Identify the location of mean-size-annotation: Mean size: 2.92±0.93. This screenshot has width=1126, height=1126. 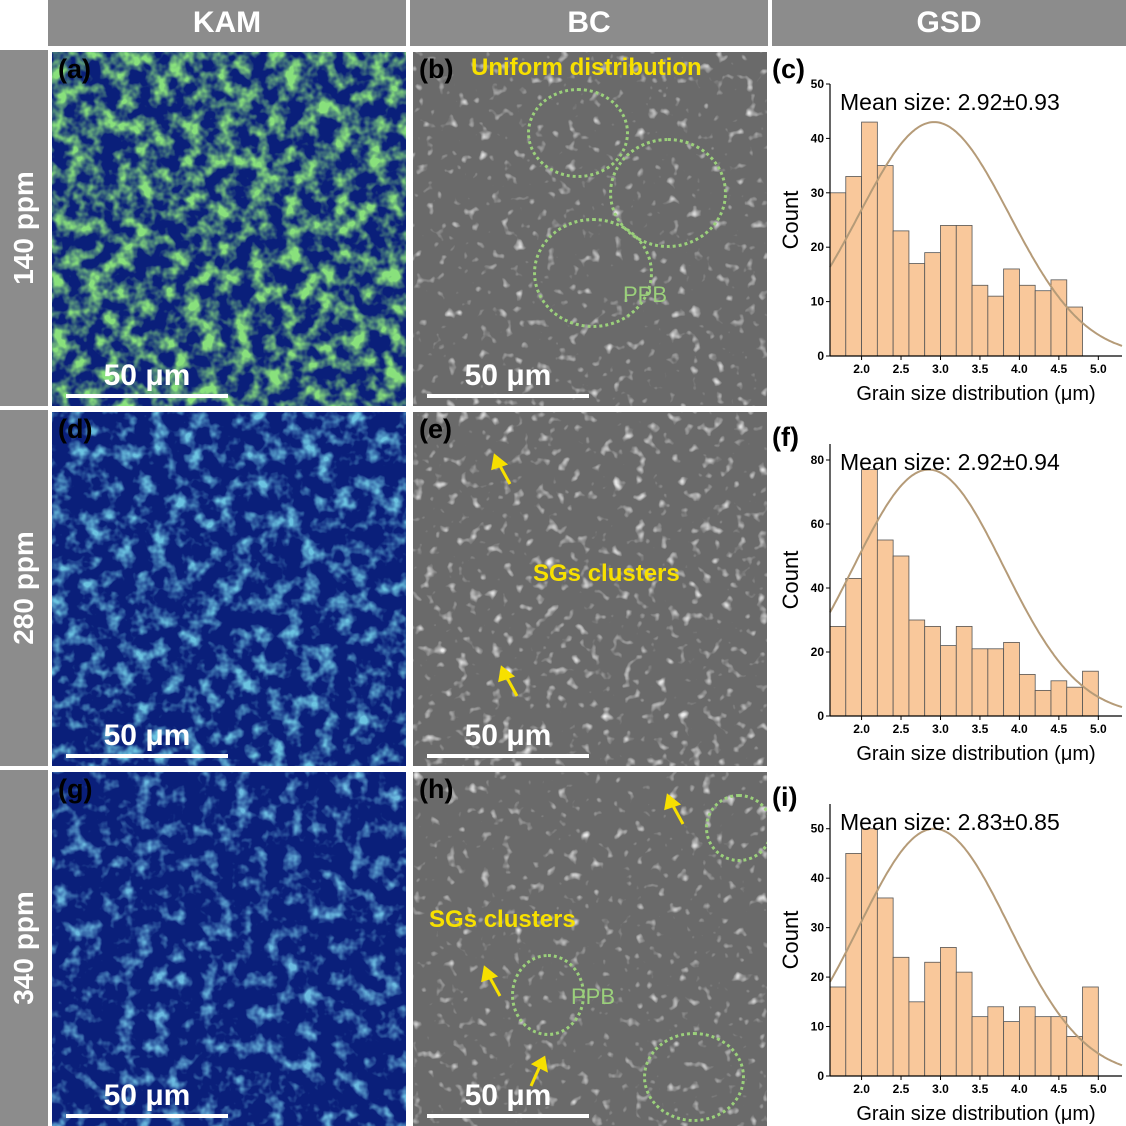
(950, 102).